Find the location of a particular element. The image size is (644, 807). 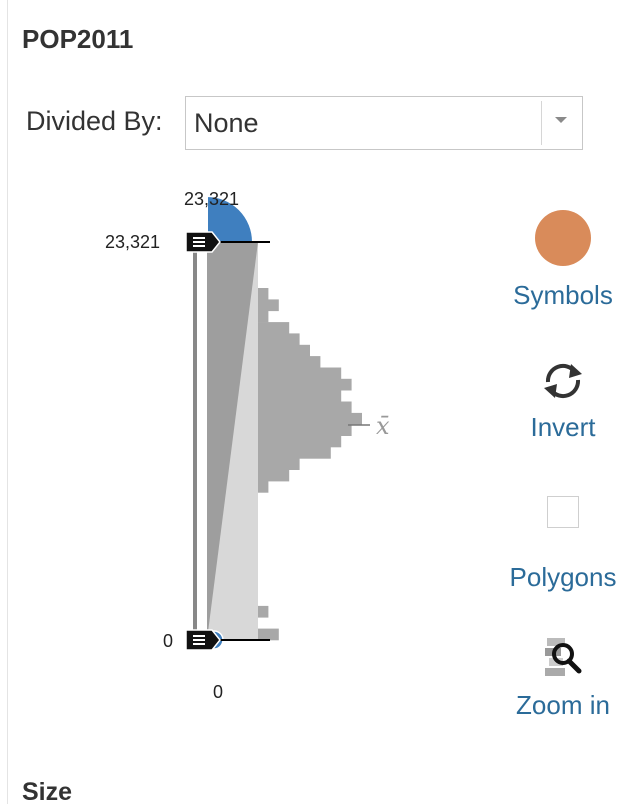

min-handle-label: 0 is located at coordinates (168, 641).